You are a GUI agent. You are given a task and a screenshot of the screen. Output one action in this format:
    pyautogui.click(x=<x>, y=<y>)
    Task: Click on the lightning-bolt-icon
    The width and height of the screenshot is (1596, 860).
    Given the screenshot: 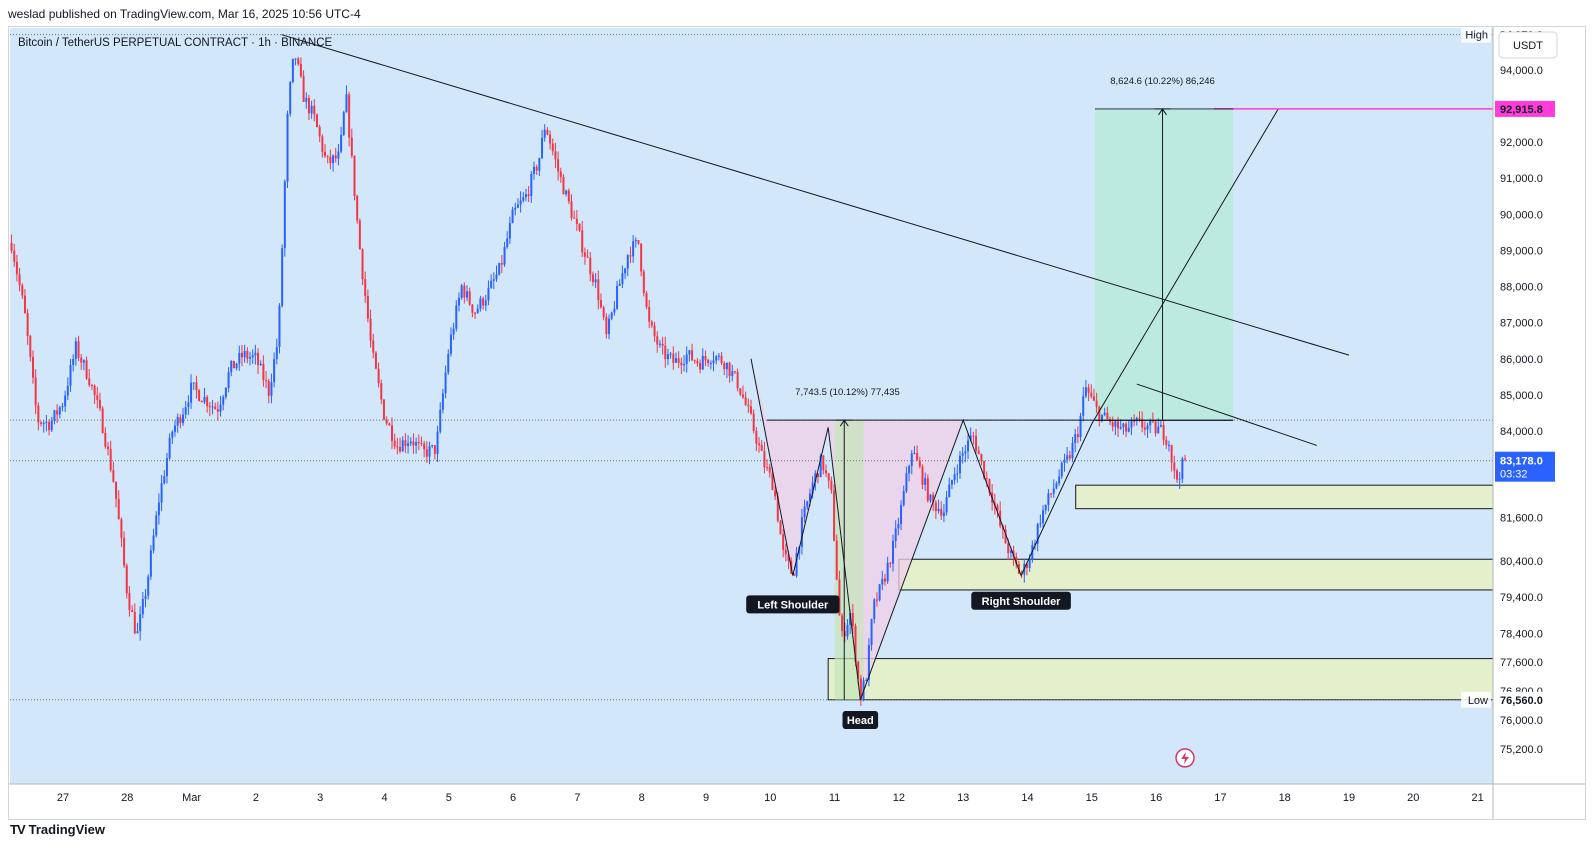 What is the action you would take?
    pyautogui.click(x=1185, y=758)
    